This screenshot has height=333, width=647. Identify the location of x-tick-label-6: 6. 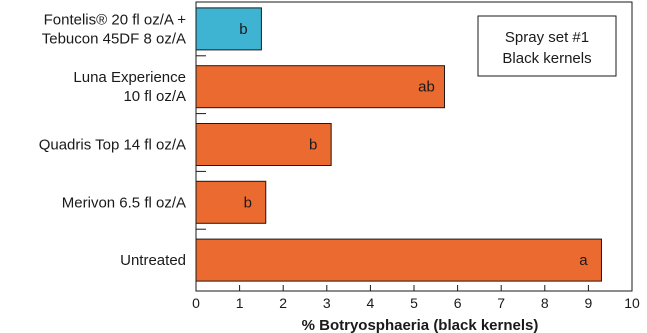
(458, 303).